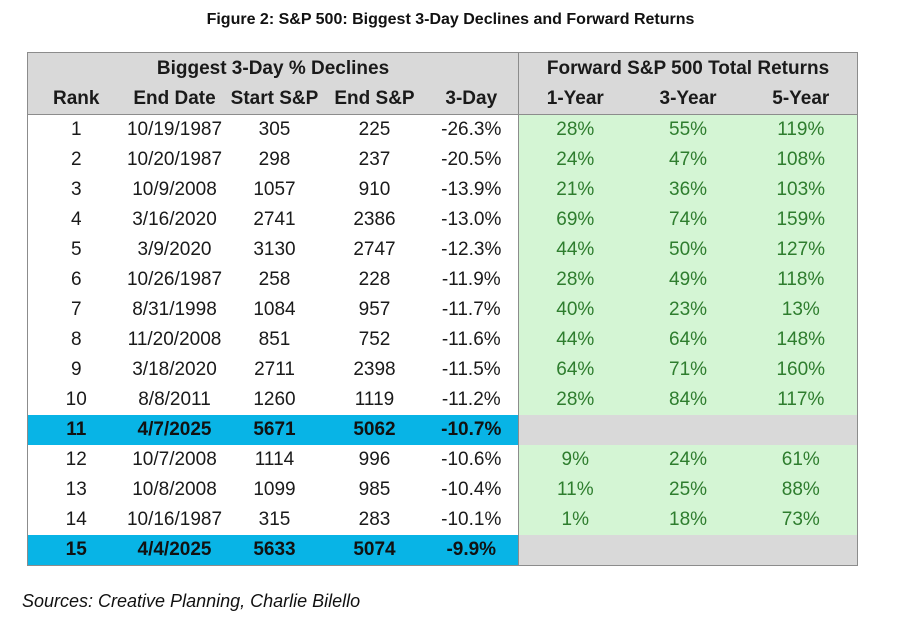 The width and height of the screenshot is (901, 626). Describe the element at coordinates (443, 550) in the screenshot. I see `table-row-highlighted: 15 4/4/2025 5633 5074 -9.9%` at that location.